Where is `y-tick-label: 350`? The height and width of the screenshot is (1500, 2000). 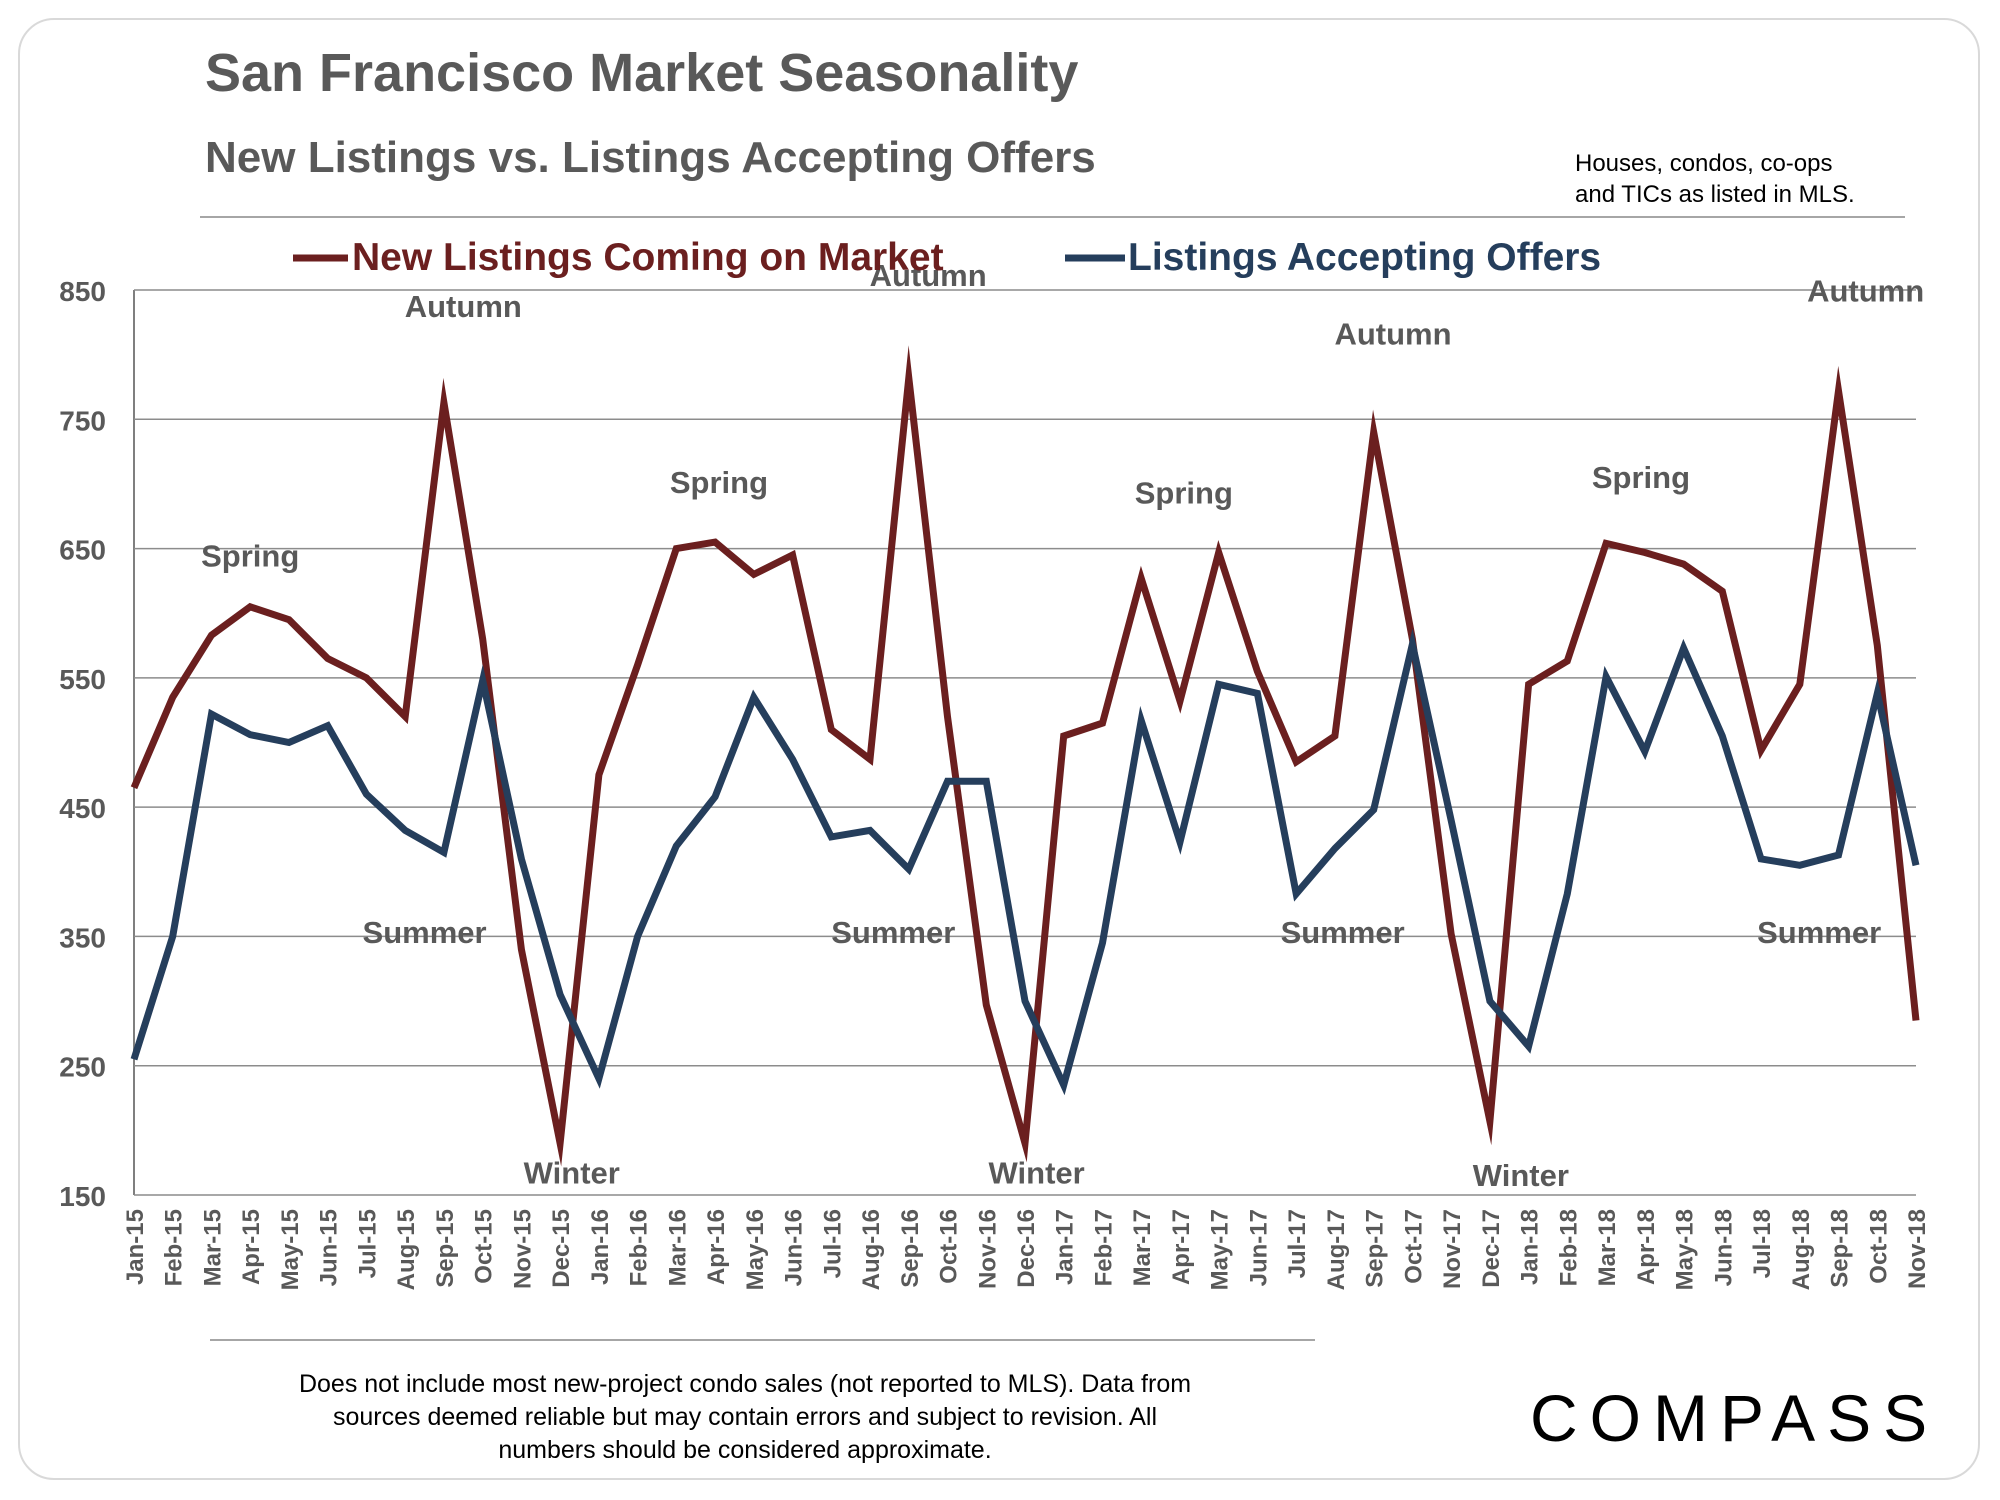 y-tick-label: 350 is located at coordinates (82, 937).